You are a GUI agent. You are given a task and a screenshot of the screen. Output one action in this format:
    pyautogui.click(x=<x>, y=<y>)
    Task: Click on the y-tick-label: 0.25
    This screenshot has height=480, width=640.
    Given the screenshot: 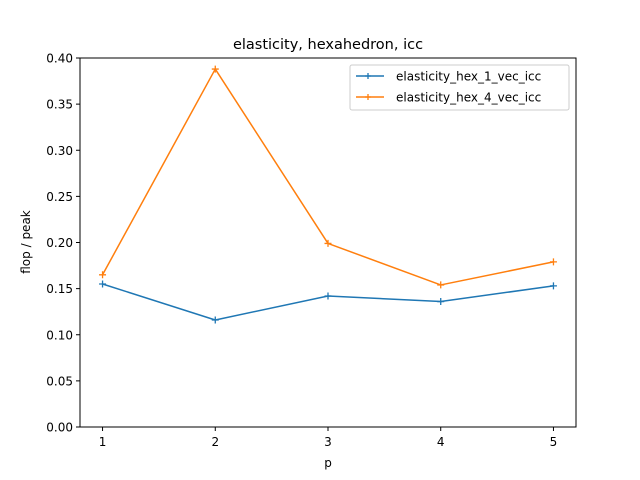 What is the action you would take?
    pyautogui.click(x=59, y=197)
    